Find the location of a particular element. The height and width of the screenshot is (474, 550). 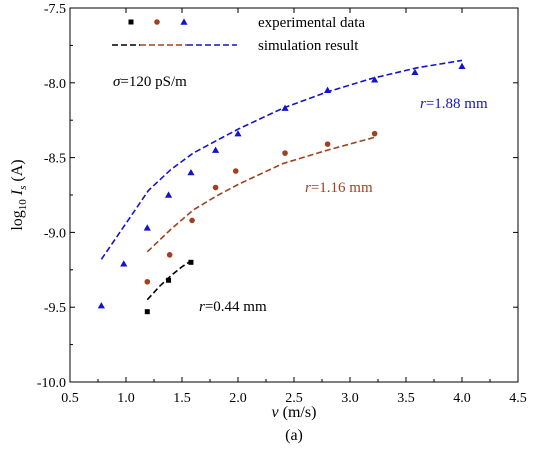

series-label-1: r=1.16 mm is located at coordinates (339, 188).